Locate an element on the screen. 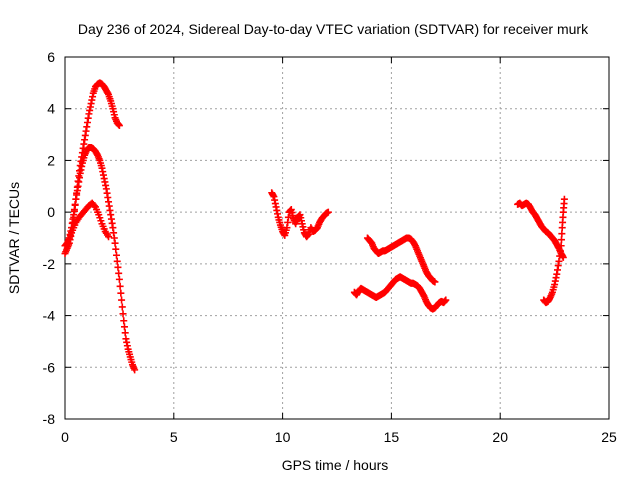 Image resolution: width=640 pixels, height=480 pixels. x-tick-label: 10 is located at coordinates (283, 437).